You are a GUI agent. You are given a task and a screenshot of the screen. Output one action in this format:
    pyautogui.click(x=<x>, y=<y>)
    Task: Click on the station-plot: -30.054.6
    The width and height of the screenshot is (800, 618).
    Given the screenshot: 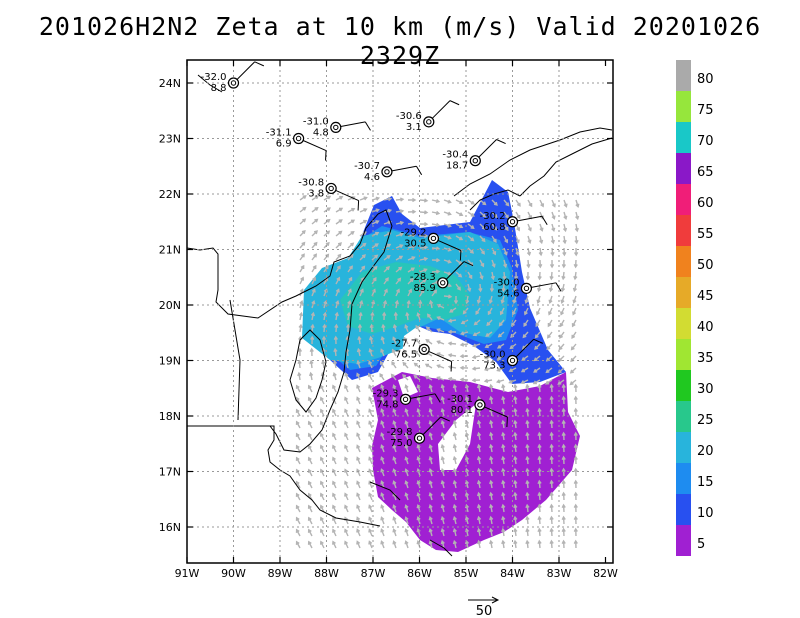 What is the action you would take?
    pyautogui.click(x=528, y=288)
    